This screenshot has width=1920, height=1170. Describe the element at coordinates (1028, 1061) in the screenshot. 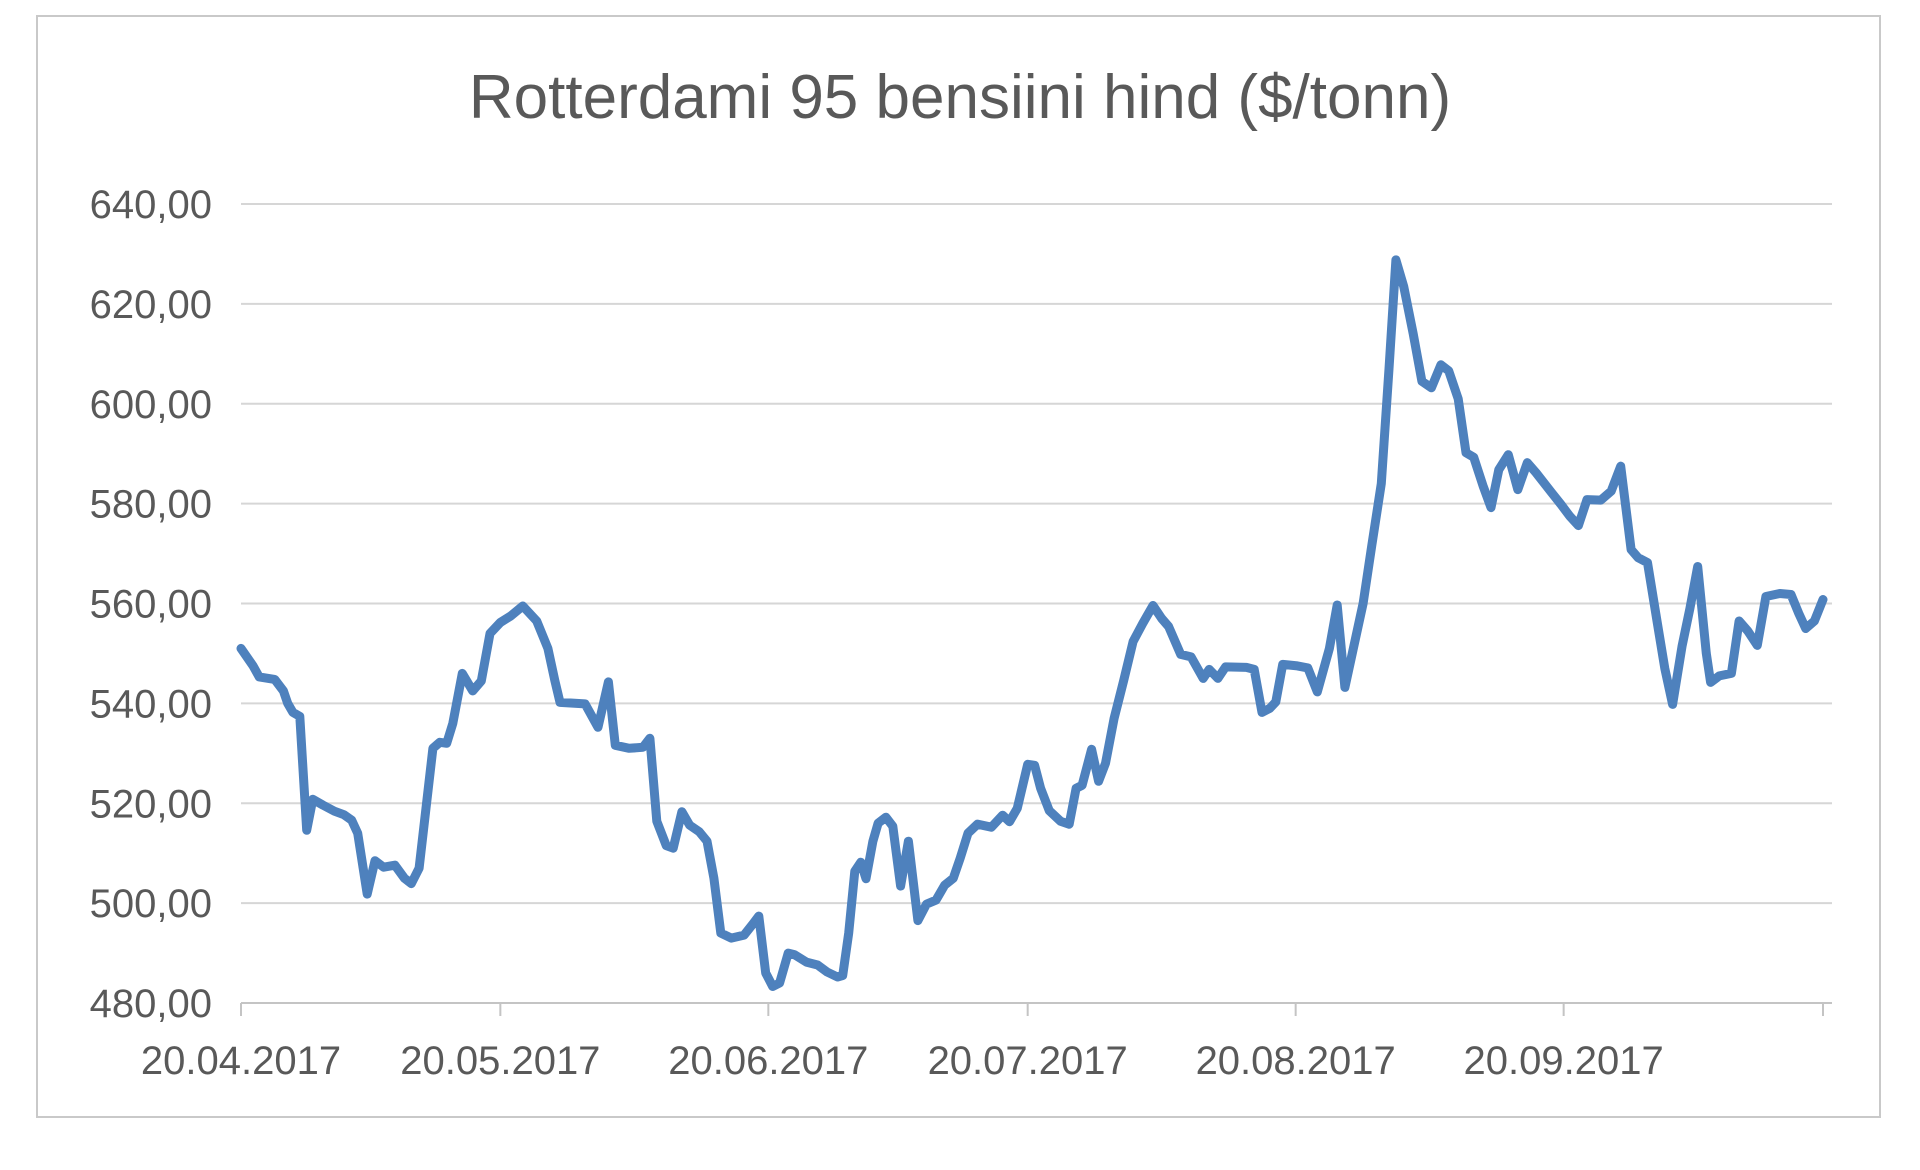

I see `x-tick-label-20.07.2017: 20.07.2017` at that location.